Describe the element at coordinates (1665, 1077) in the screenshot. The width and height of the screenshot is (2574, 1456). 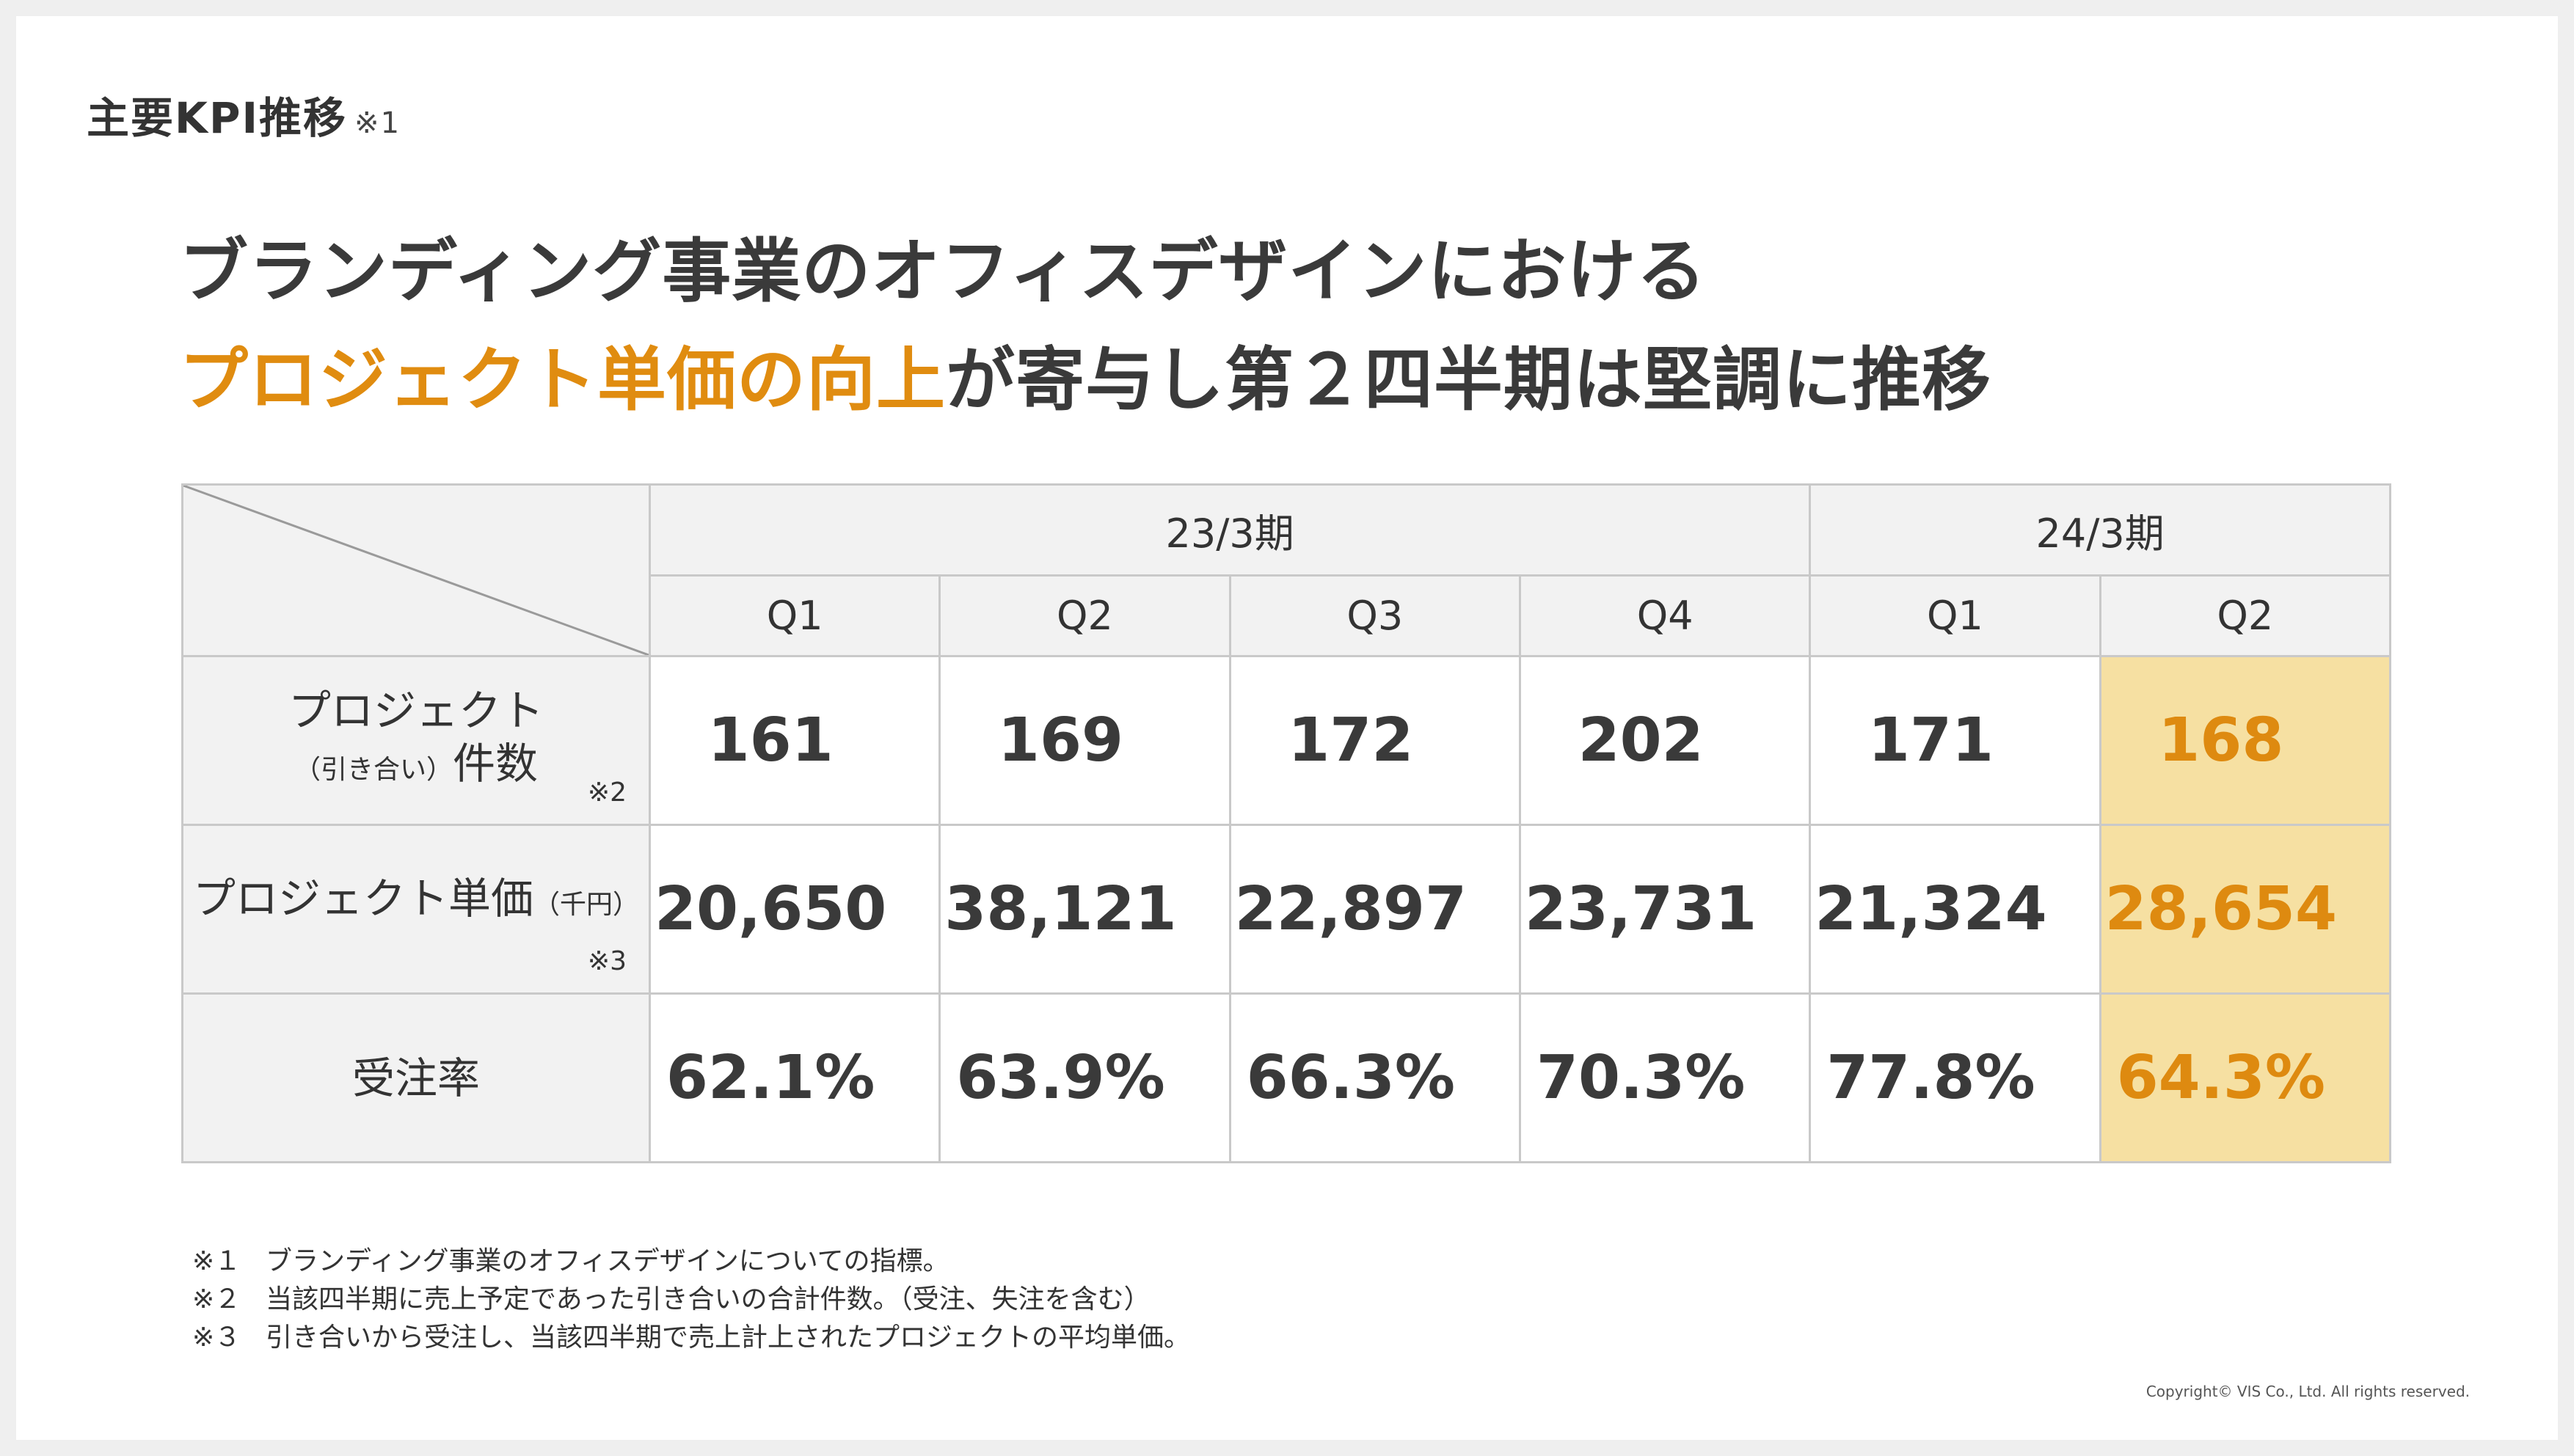
I see `table-cell: 70.3%` at that location.